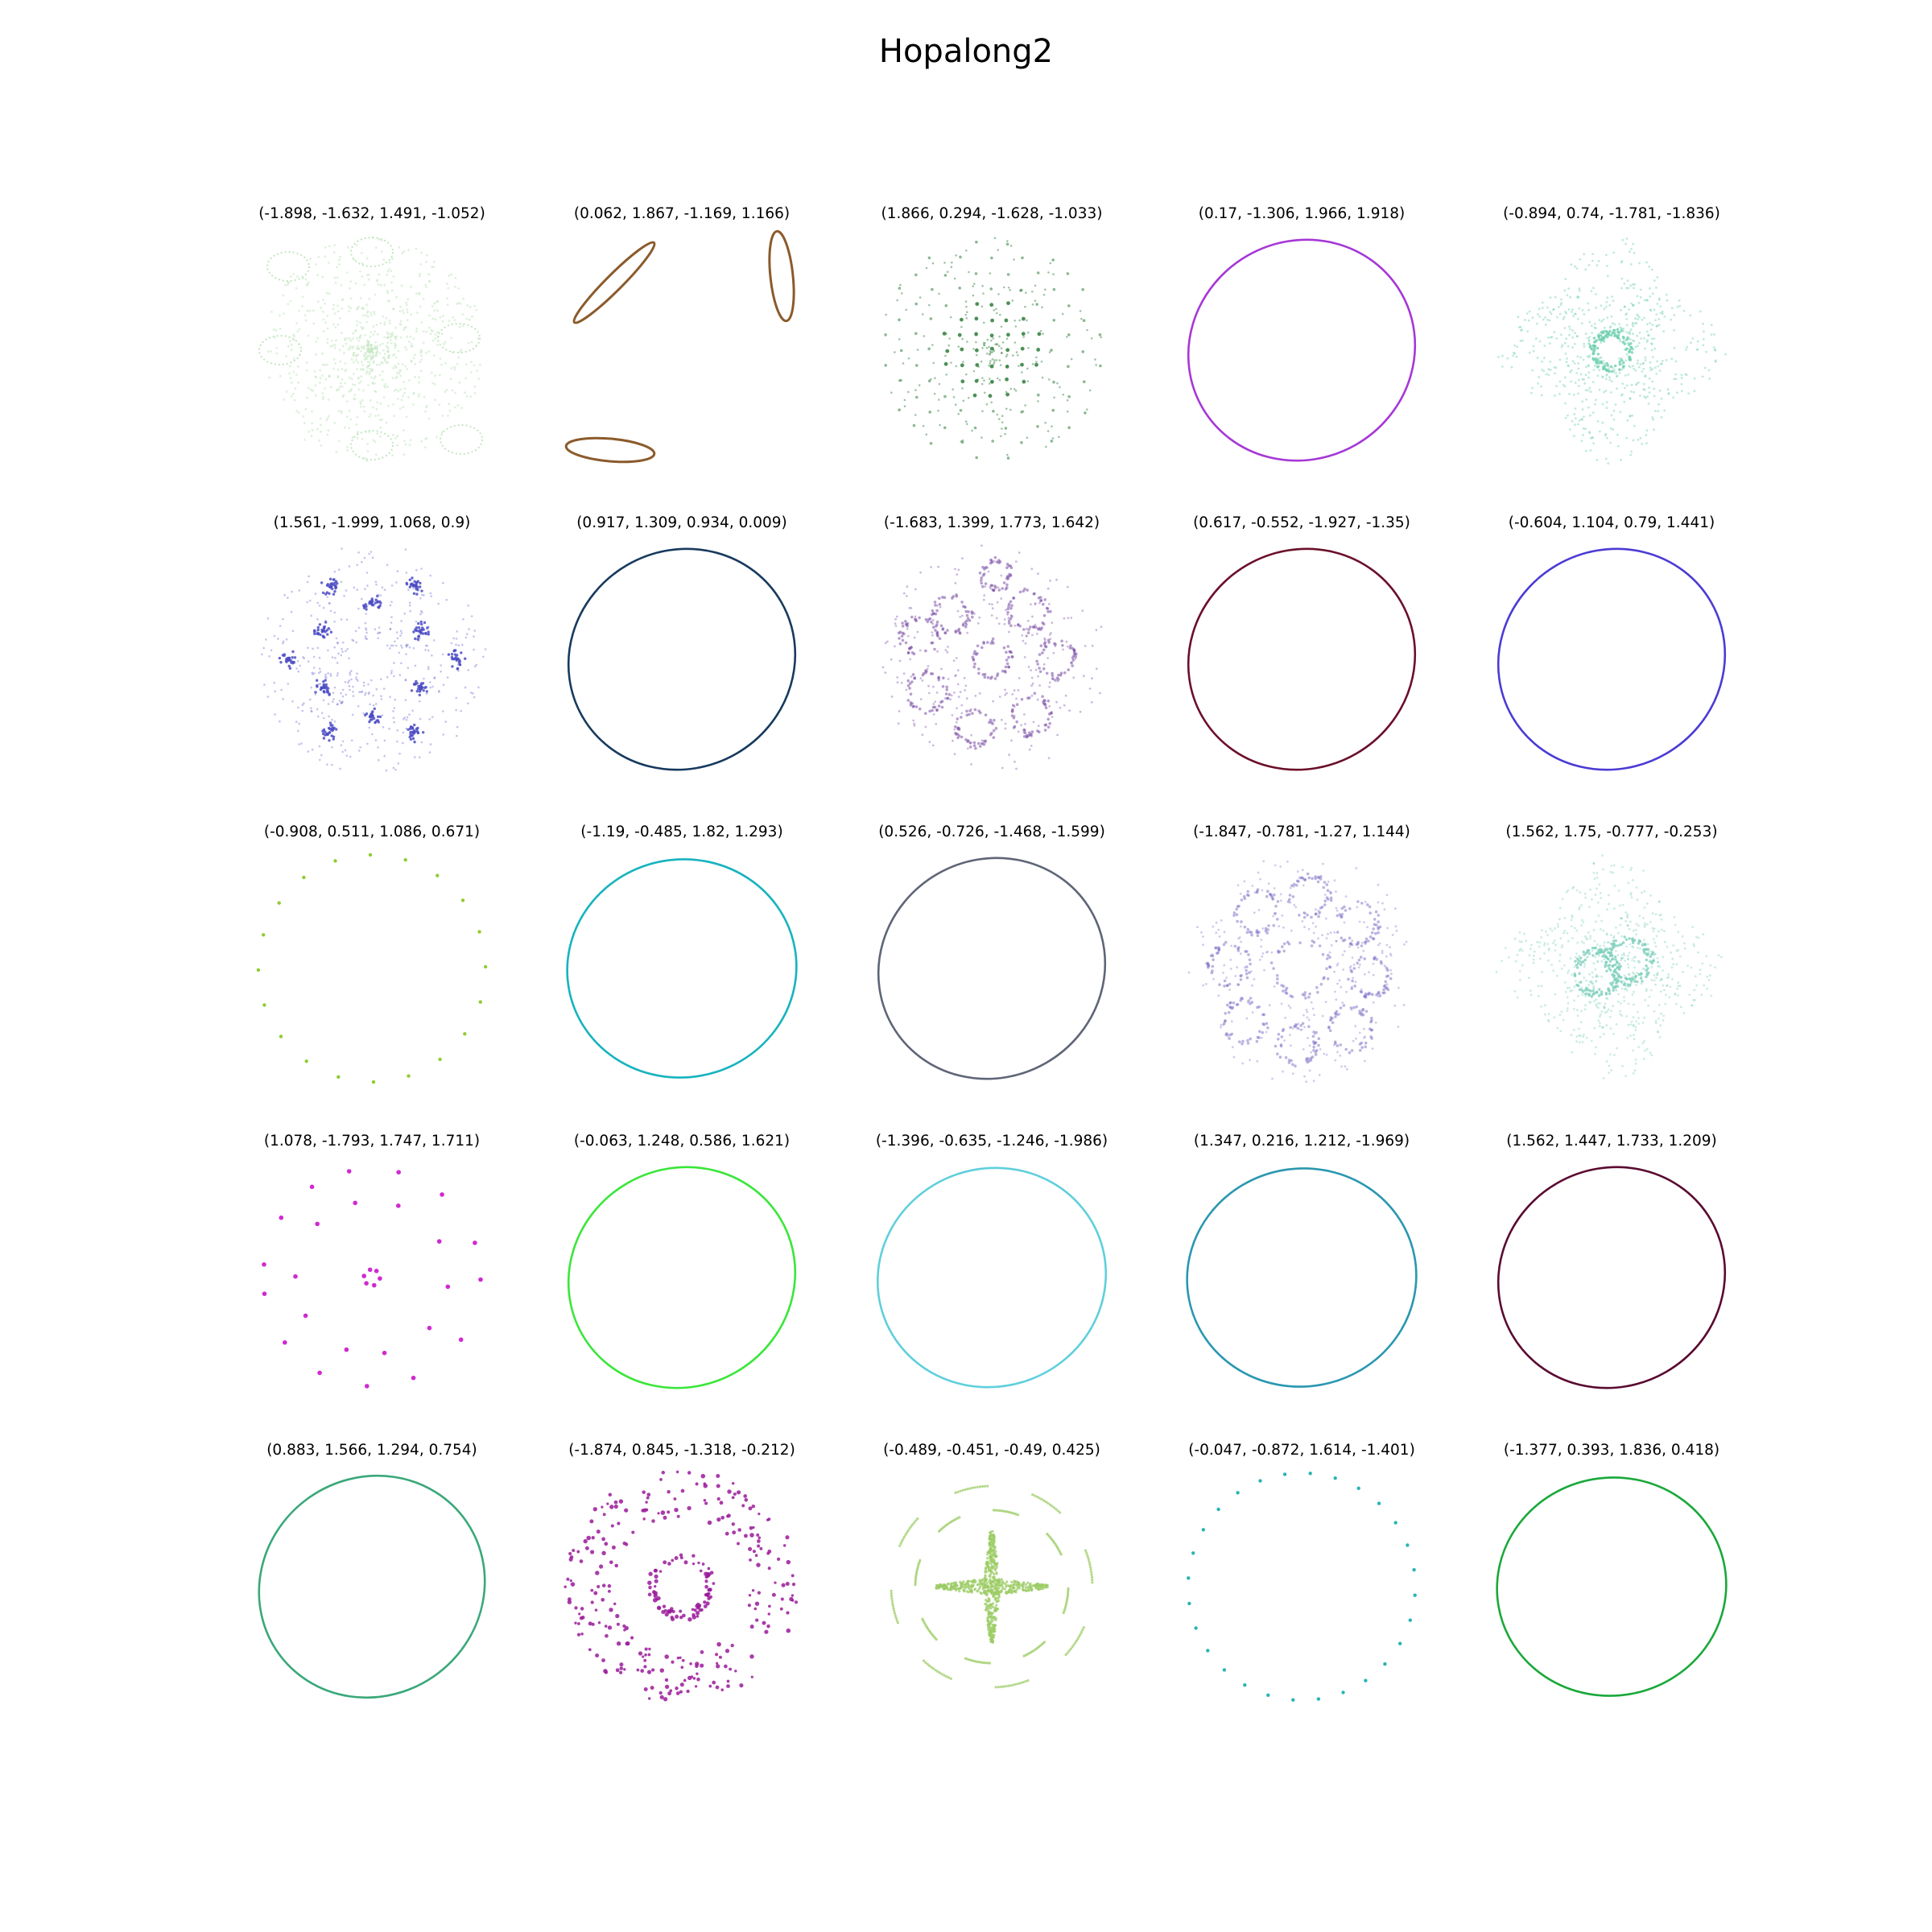 The height and width of the screenshot is (1932, 1932). Describe the element at coordinates (682, 659) in the screenshot. I see `attractor-plot` at that location.